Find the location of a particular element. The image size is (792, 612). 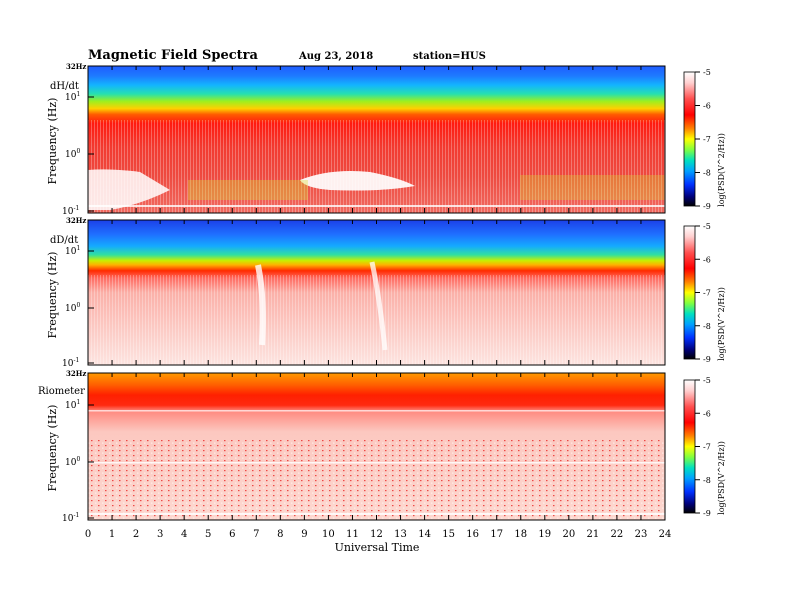

date-label: Aug 23, 2018 is located at coordinates (335, 56).